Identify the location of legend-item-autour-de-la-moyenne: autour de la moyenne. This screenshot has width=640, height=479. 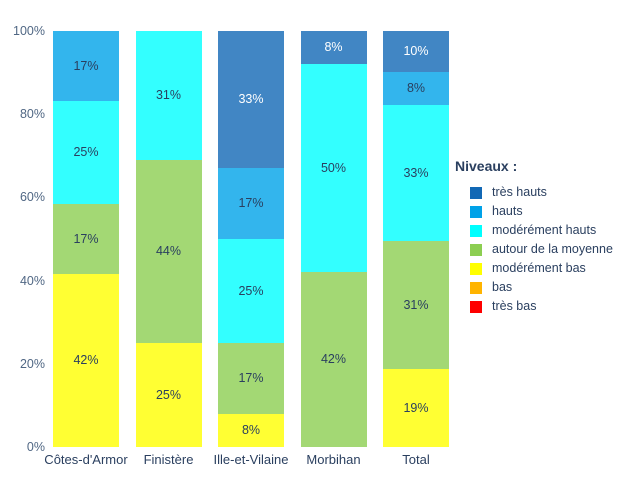
(545, 249).